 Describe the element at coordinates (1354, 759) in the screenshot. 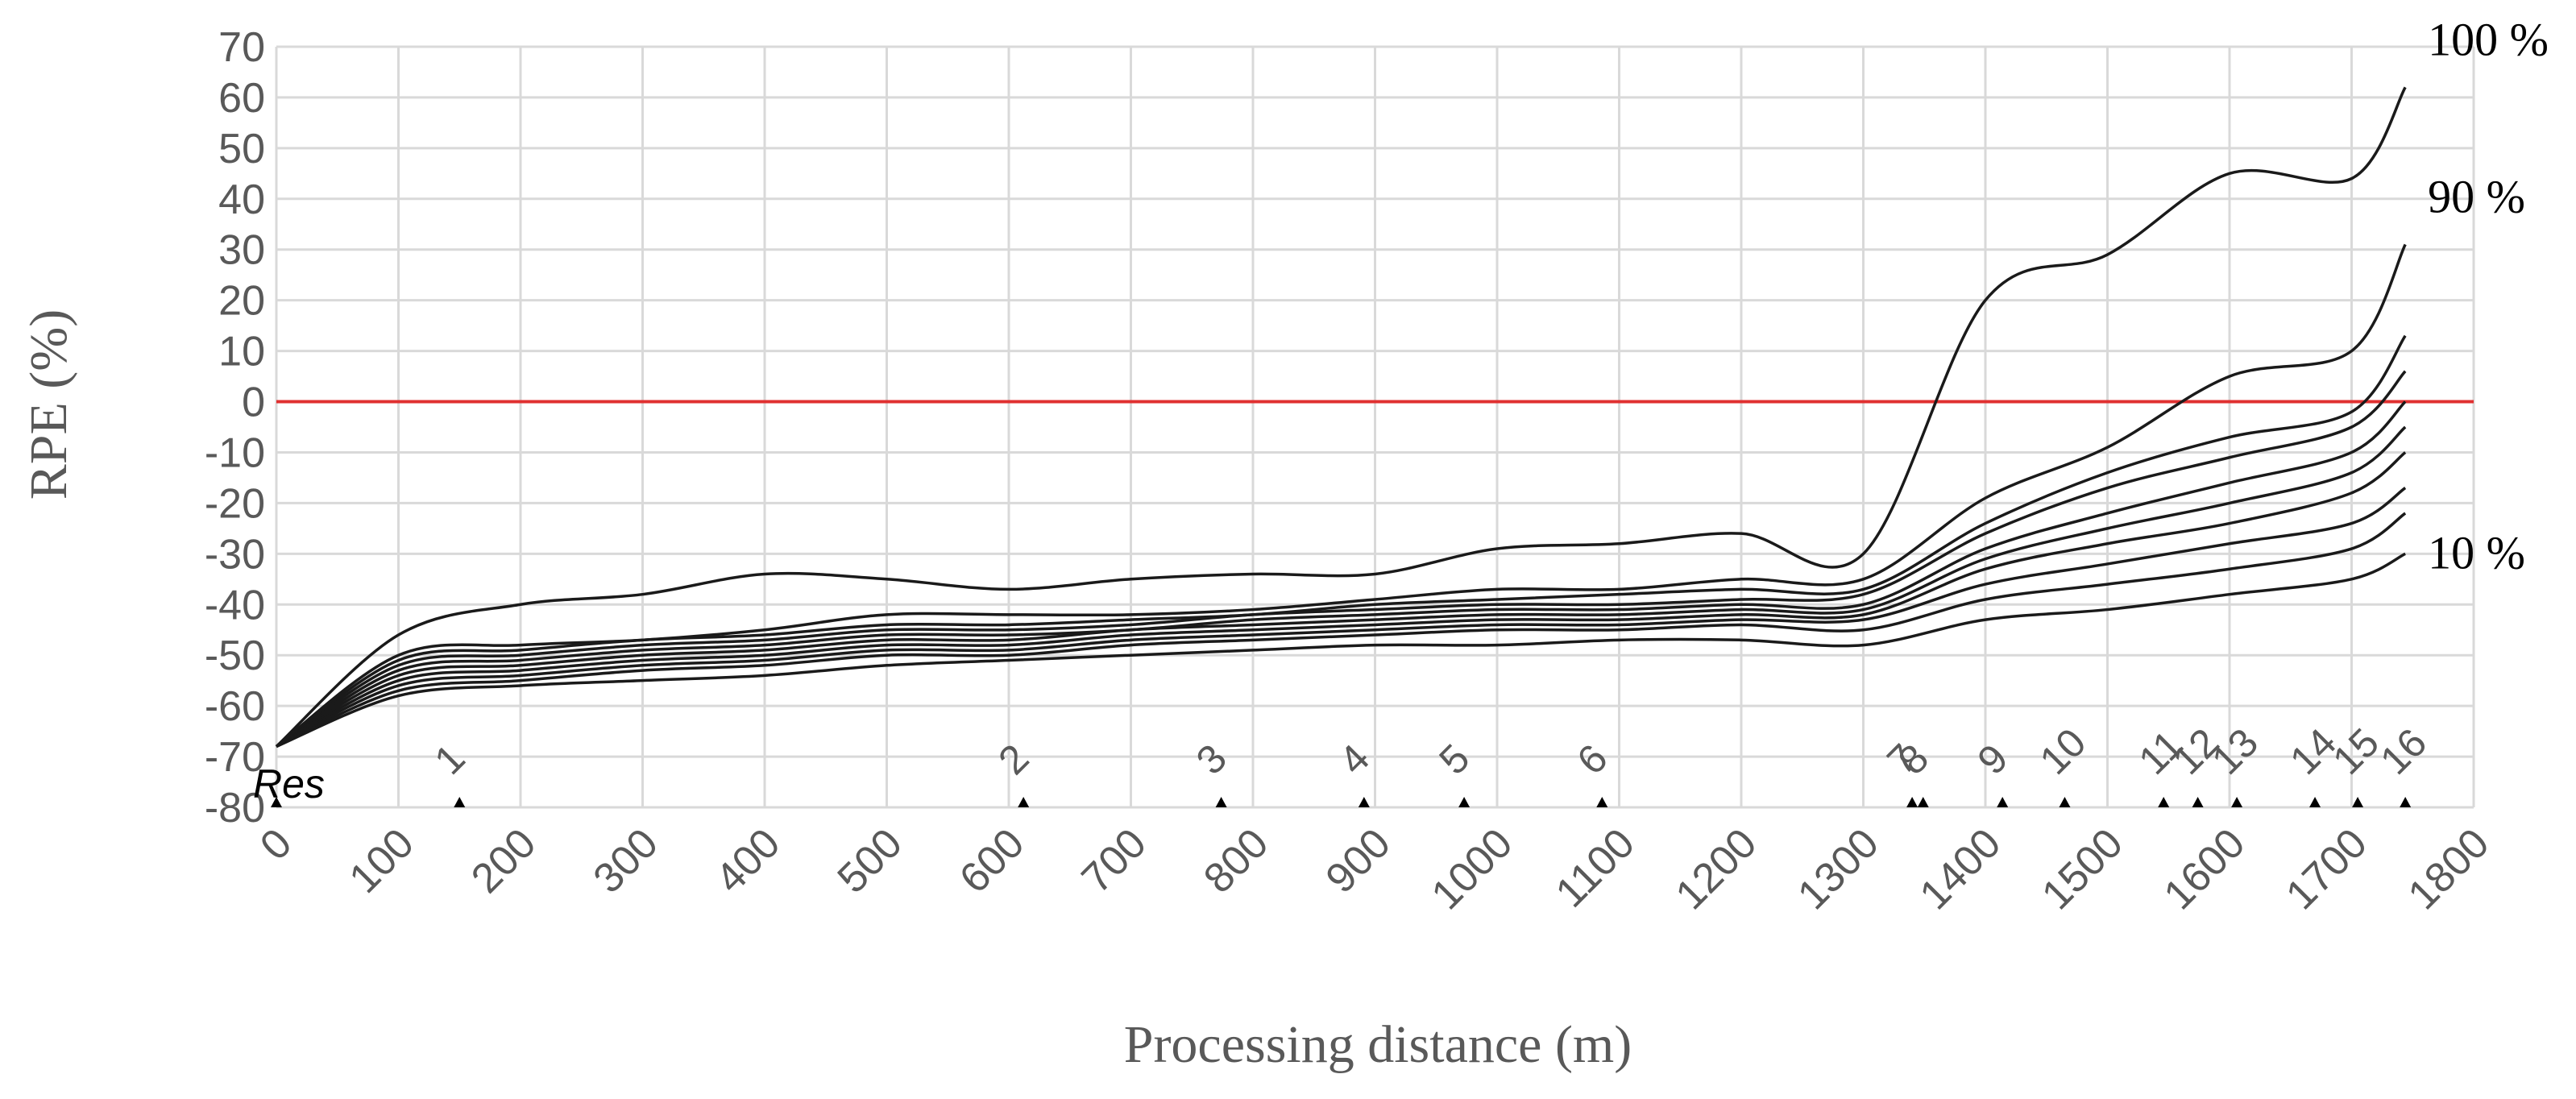

I see `station-label-4: 4` at that location.